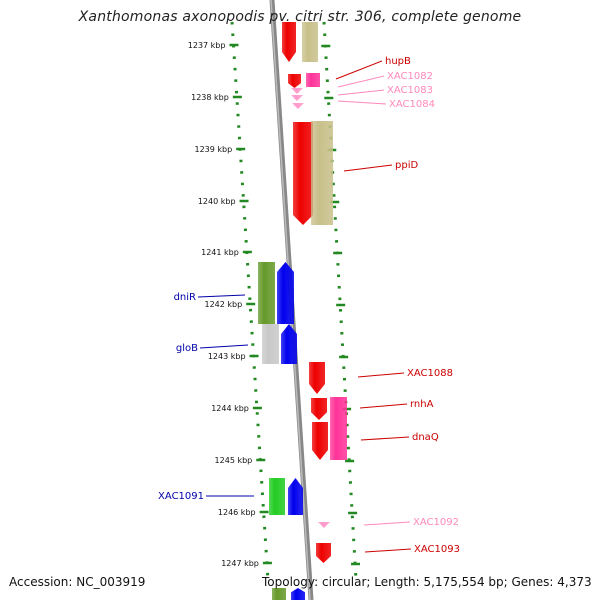  I want to click on gene-label-hupB: hupB, so click(398, 61).